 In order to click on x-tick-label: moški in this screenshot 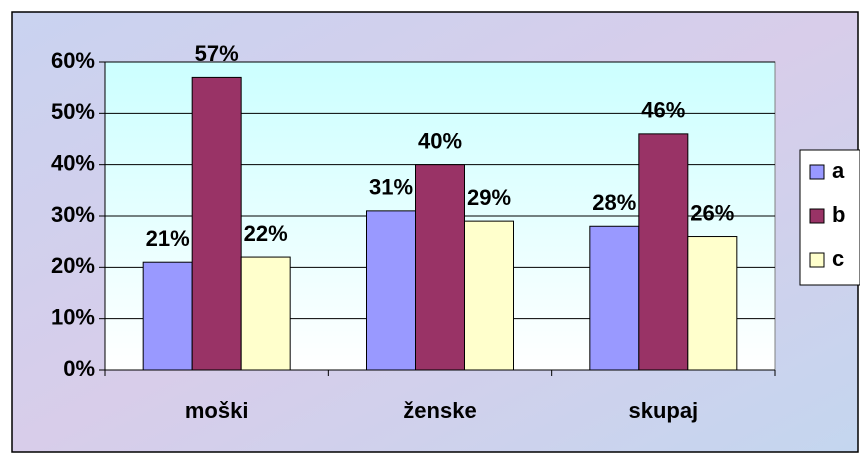, I will do `click(217, 410)`.